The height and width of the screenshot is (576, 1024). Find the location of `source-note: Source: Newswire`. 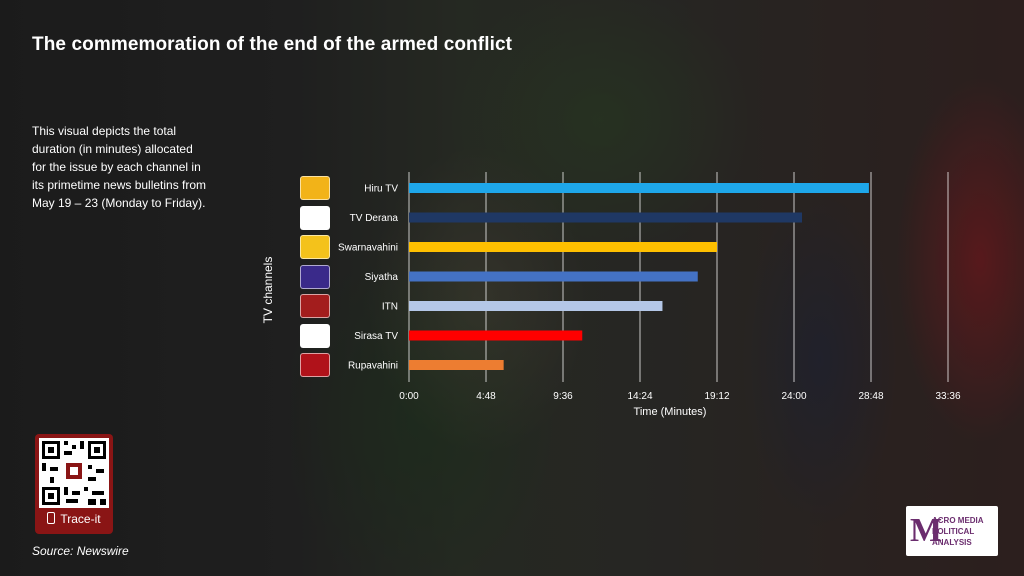

source-note: Source: Newswire is located at coordinates (80, 551).